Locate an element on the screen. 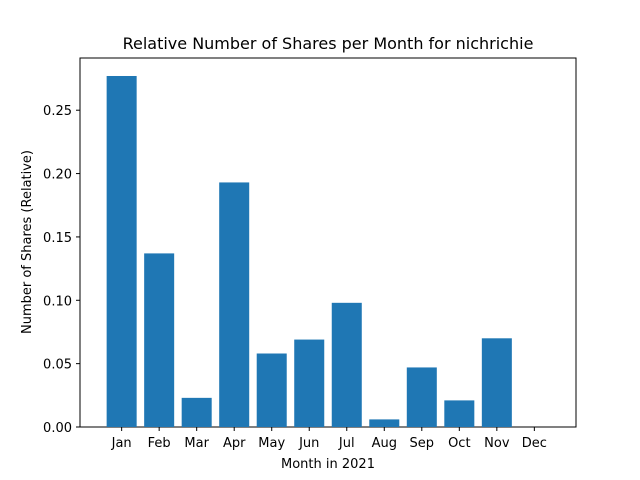 The width and height of the screenshot is (640, 480). y-tick-label: 0.00 is located at coordinates (57, 428).